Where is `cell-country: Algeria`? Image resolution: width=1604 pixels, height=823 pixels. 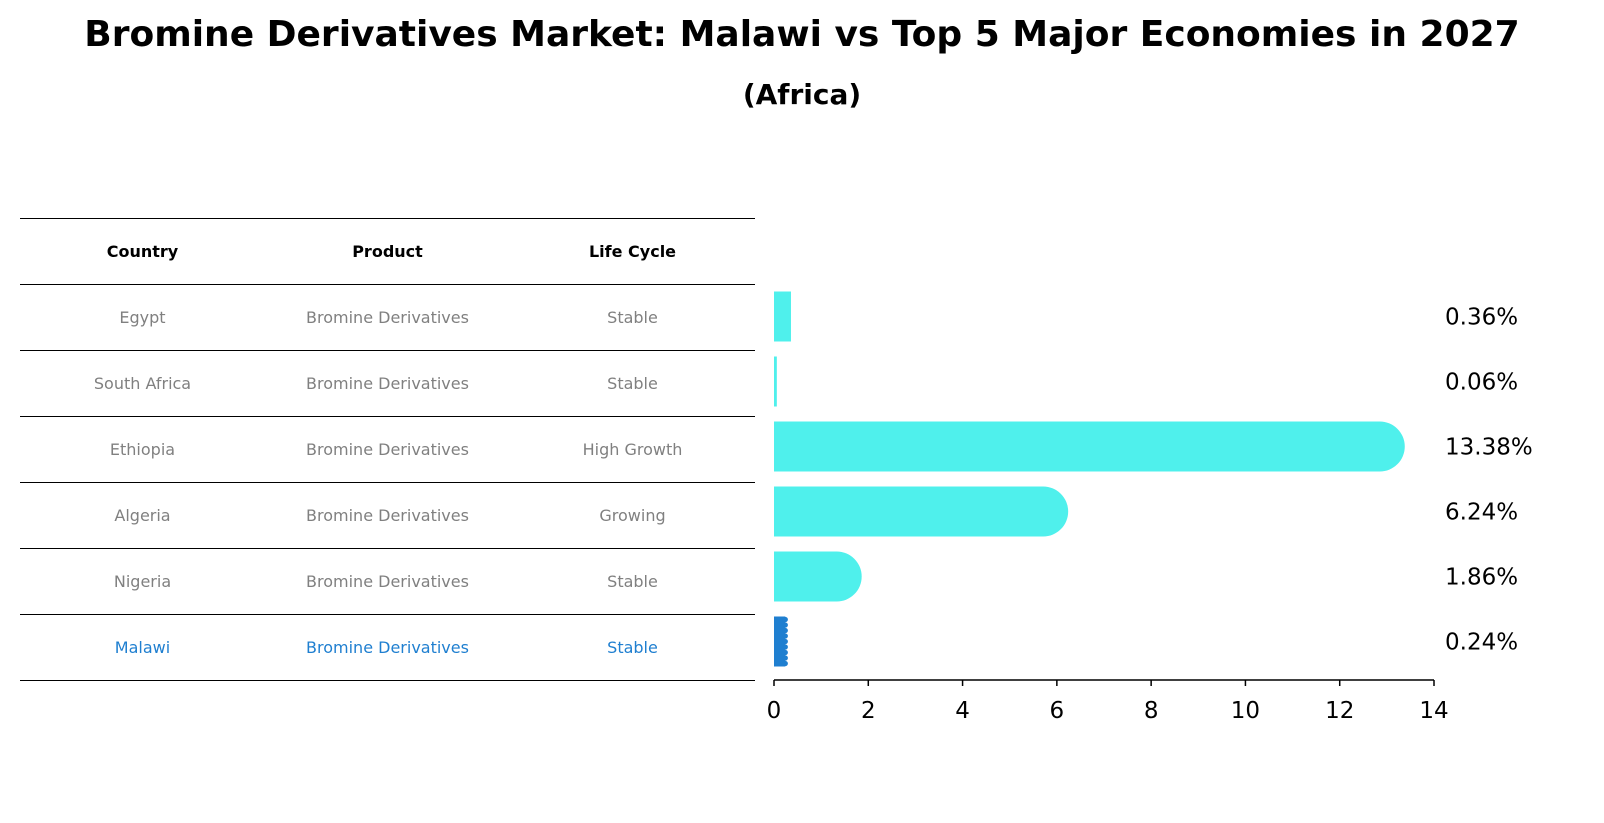
cell-country: Algeria is located at coordinates (142, 515).